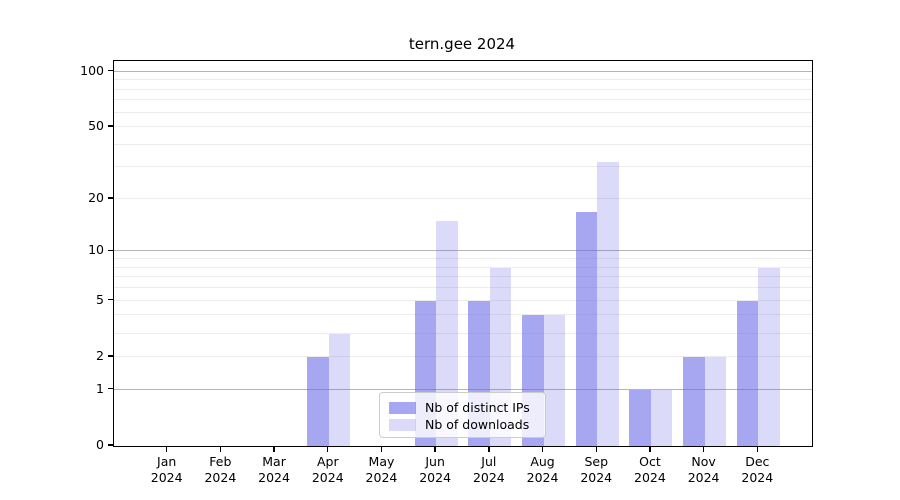 This screenshot has width=900, height=500. I want to click on x-tick-month: Jun, so click(435, 461).